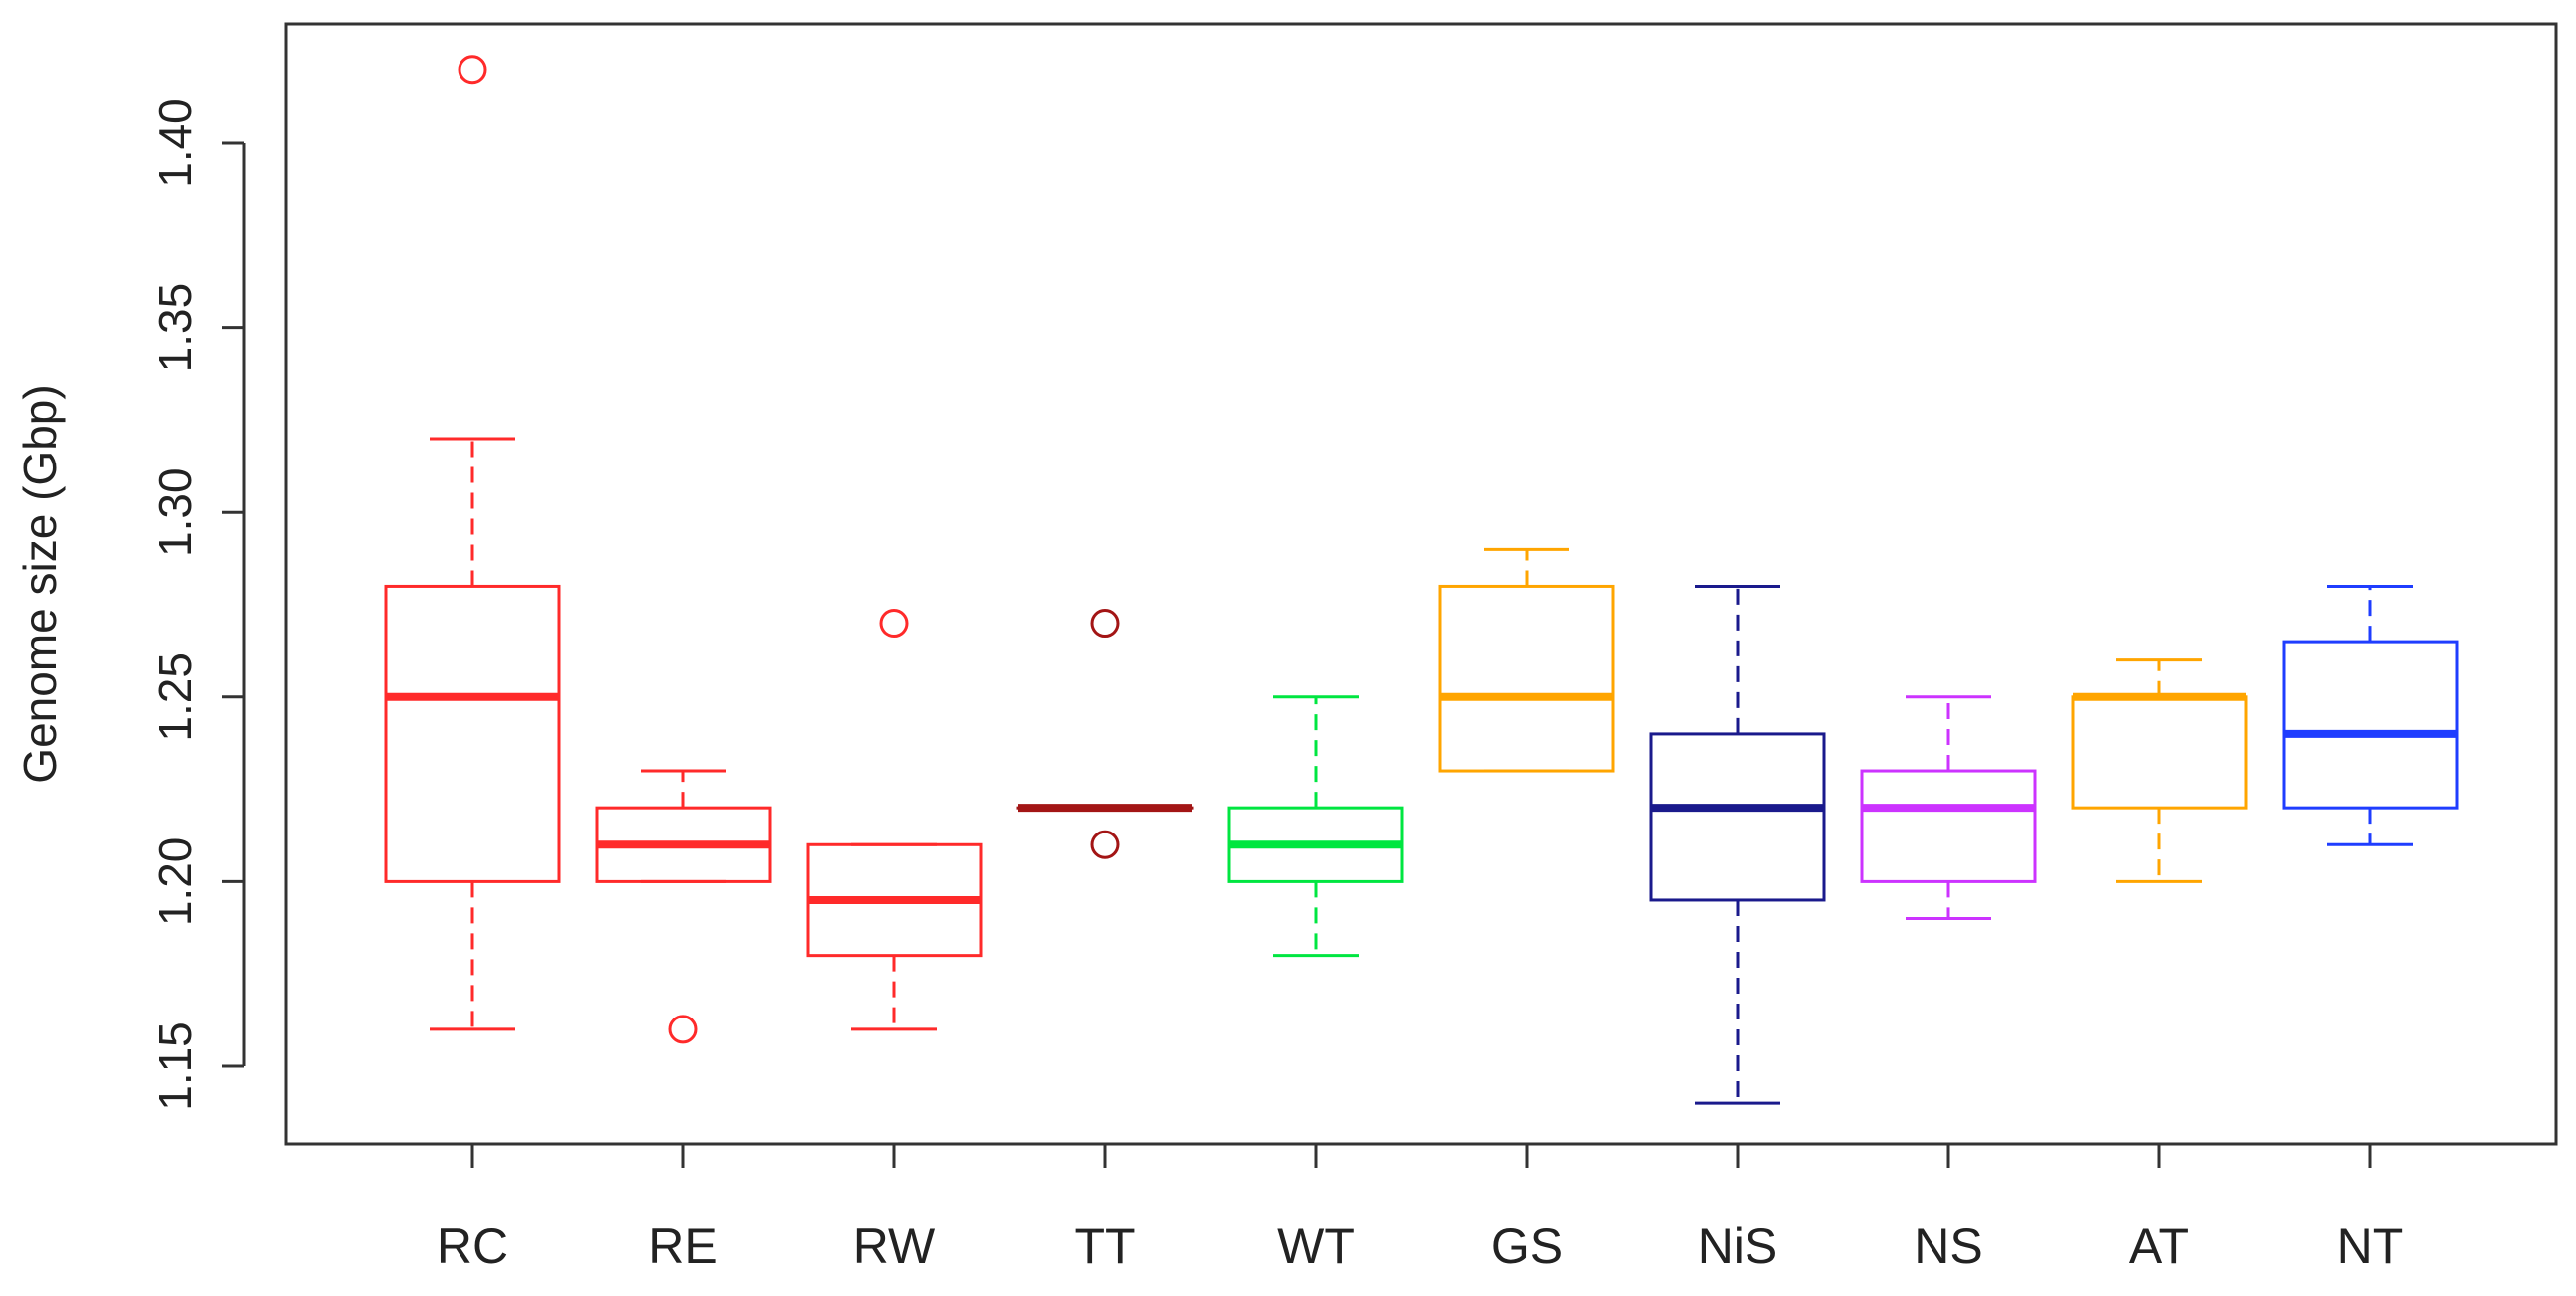 The height and width of the screenshot is (1296, 2576). Describe the element at coordinates (472, 543) in the screenshot. I see `box-rc` at that location.